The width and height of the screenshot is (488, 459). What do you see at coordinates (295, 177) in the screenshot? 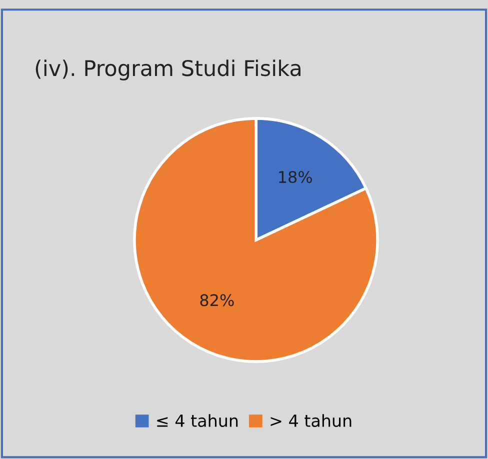
I see `data-label: 18%` at bounding box center [295, 177].